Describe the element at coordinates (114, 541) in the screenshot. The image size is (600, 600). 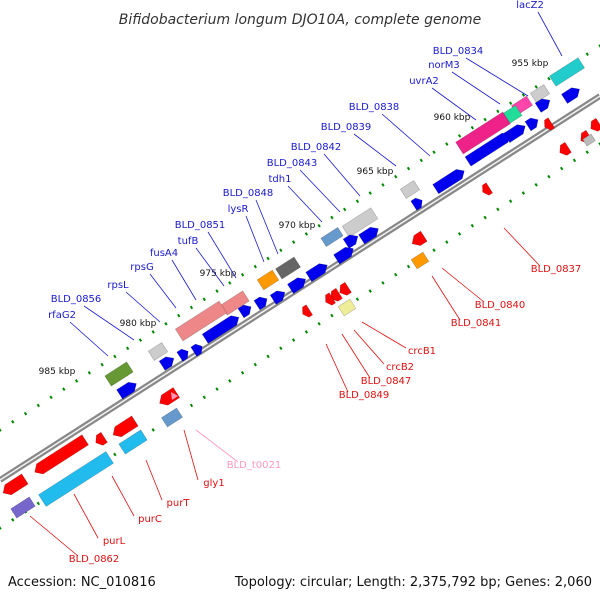
I see `gene-label-purL: purL` at that location.